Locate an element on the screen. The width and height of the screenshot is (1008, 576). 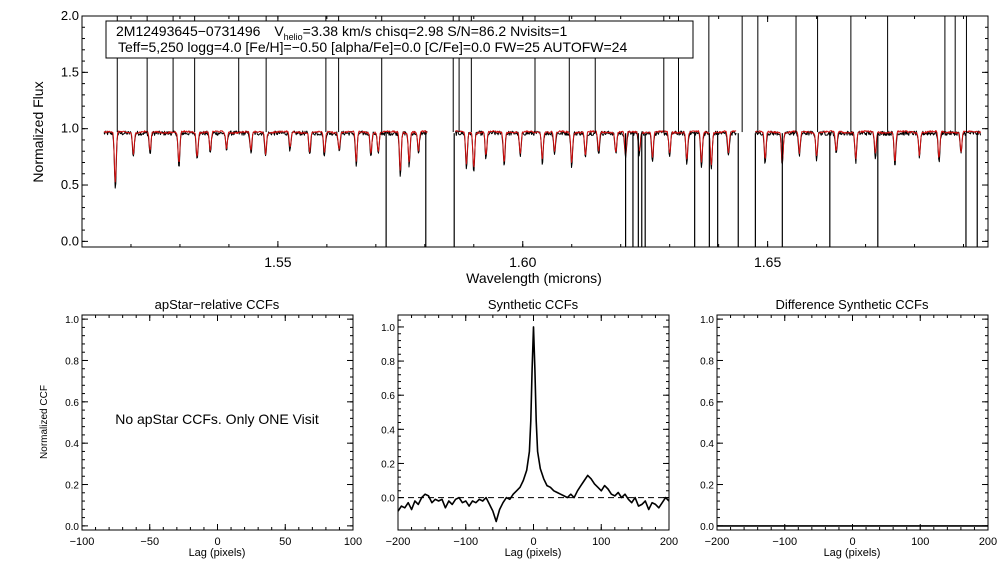
synthetic-ccf-x-label: Lag (pixels) is located at coordinates (533, 553).